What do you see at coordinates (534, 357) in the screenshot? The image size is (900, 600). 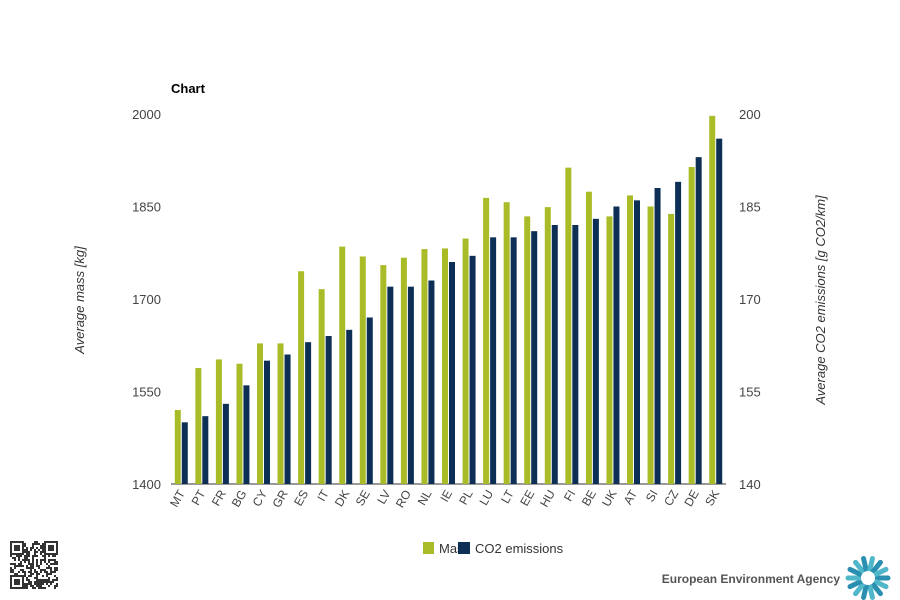 I see `bar-co2-ee` at bounding box center [534, 357].